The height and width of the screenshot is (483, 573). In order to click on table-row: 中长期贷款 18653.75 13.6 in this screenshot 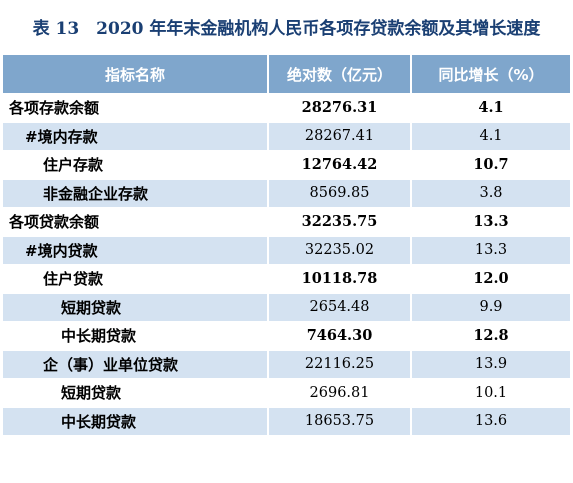, I will do `click(286, 421)`.